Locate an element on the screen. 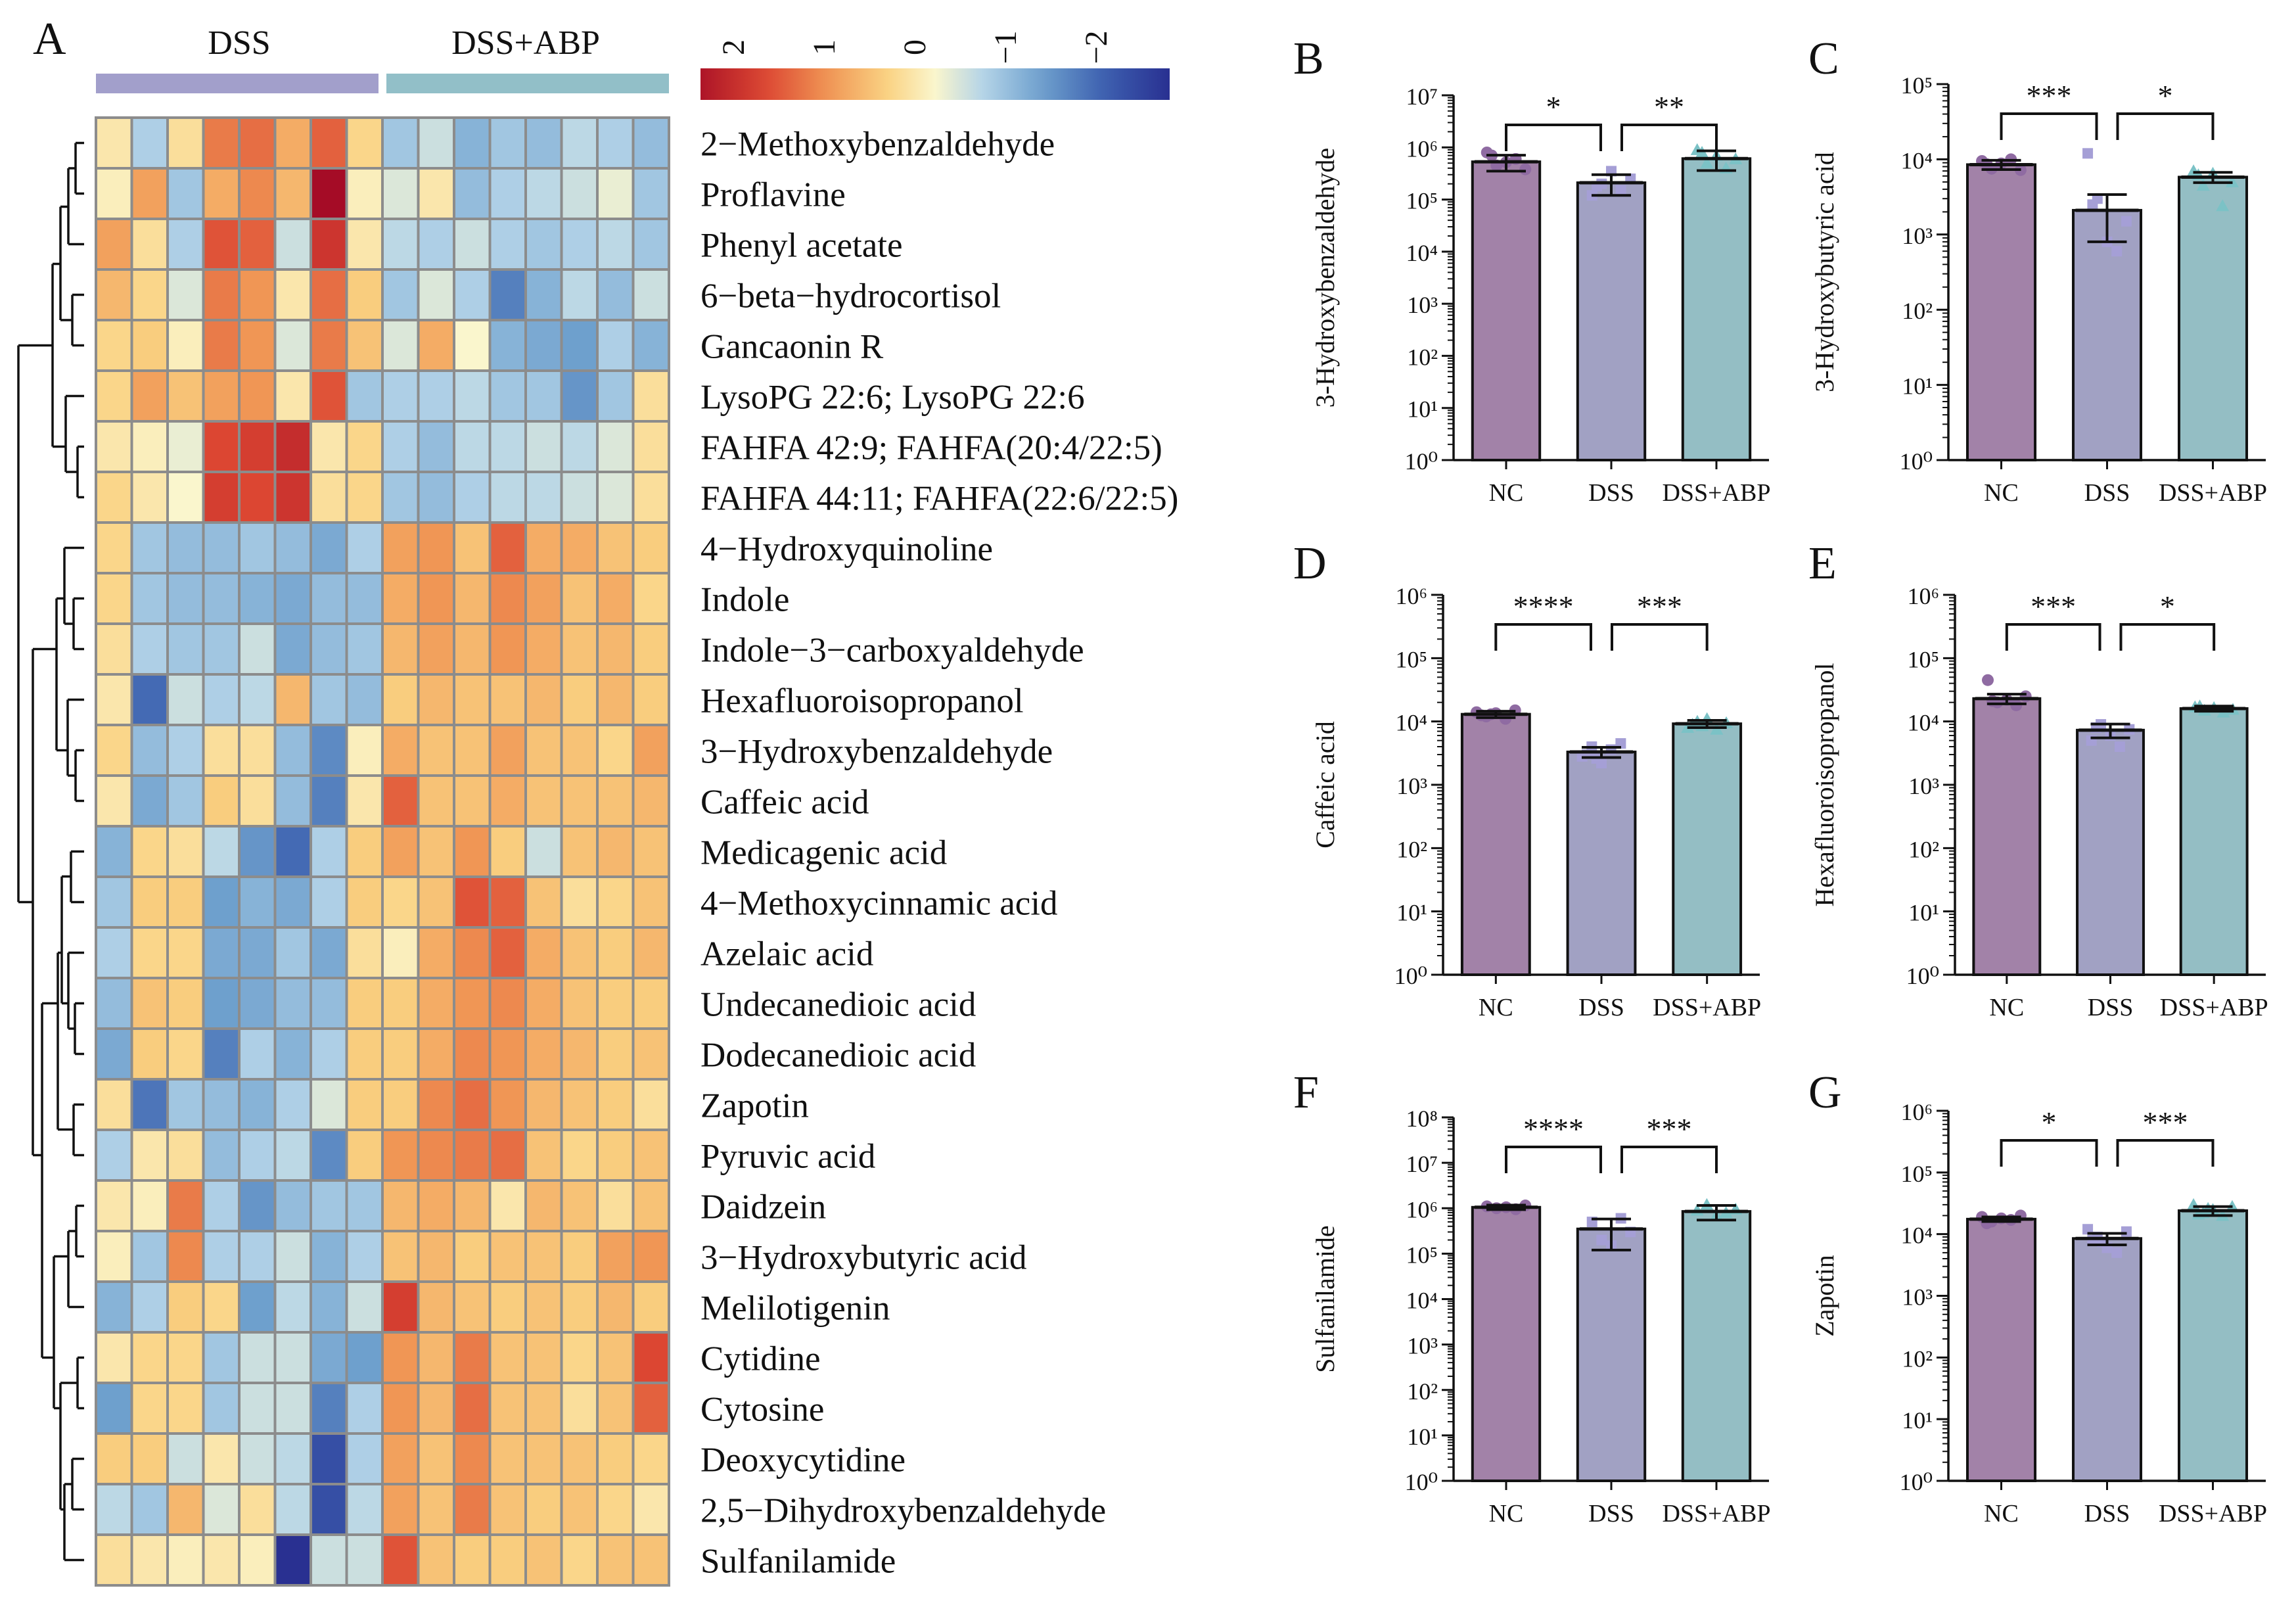 This screenshot has width=2296, height=1609. legend-tick-label: 0 is located at coordinates (915, 47).